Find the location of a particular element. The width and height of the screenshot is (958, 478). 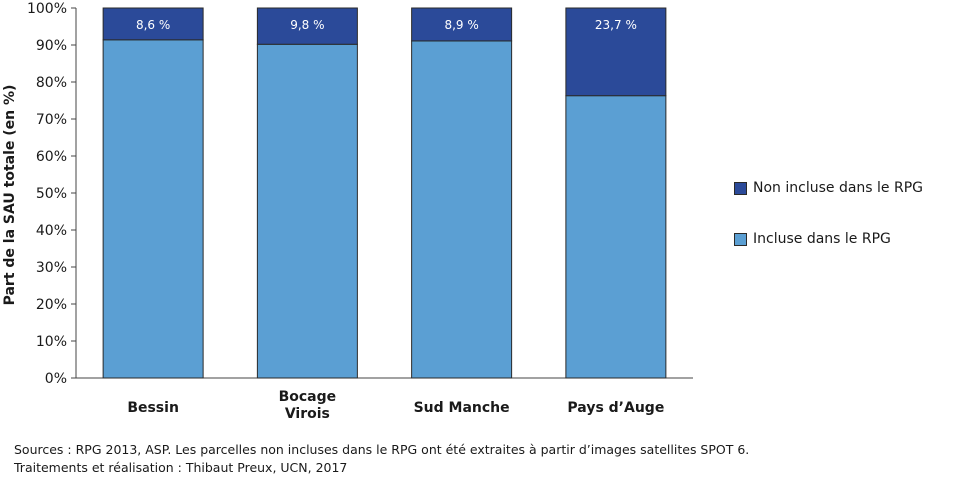

legend-item-incluse: Incluse dans le RPG is located at coordinates (828, 239).